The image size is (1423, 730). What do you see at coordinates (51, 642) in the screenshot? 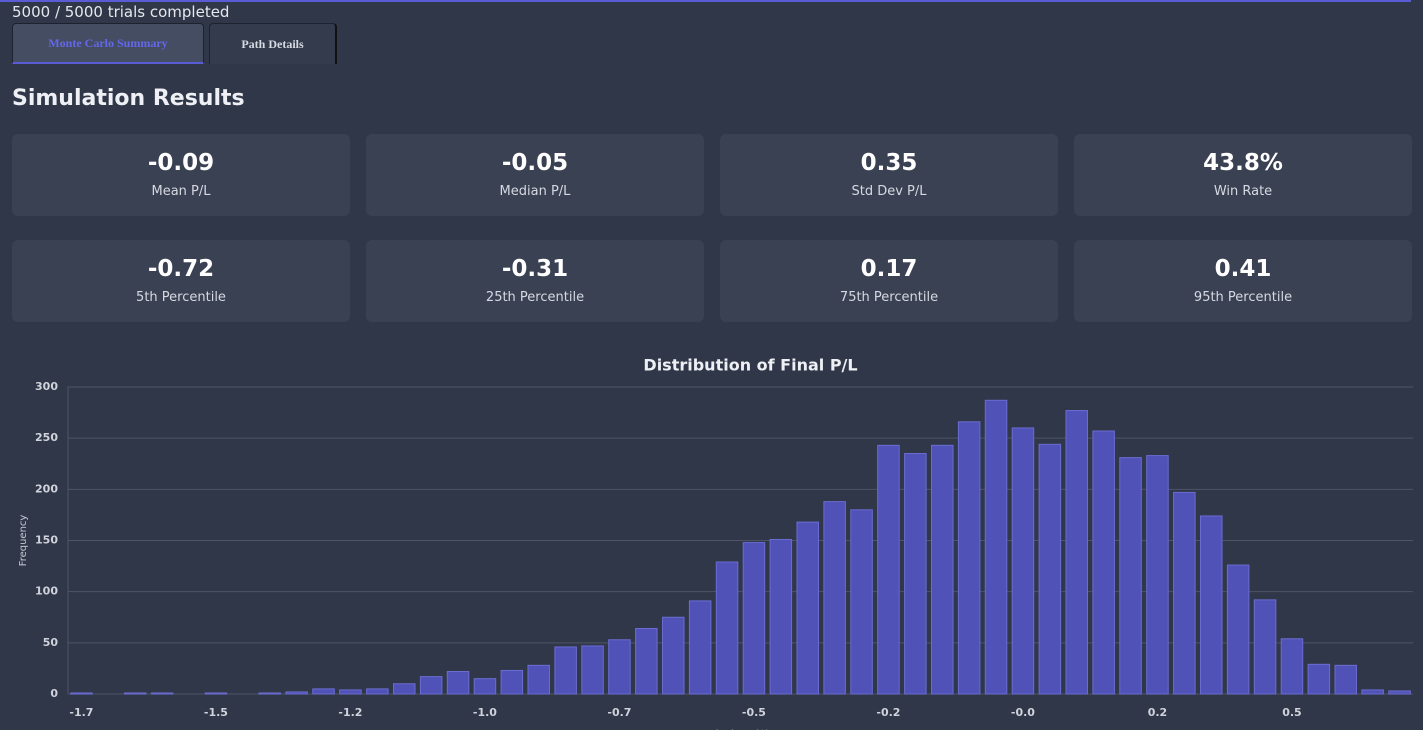
I see `y-tick-label: 50` at bounding box center [51, 642].